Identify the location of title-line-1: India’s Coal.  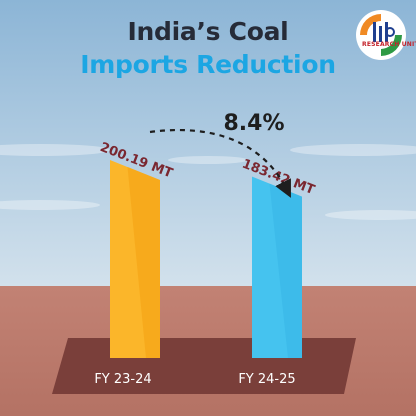
(208, 31).